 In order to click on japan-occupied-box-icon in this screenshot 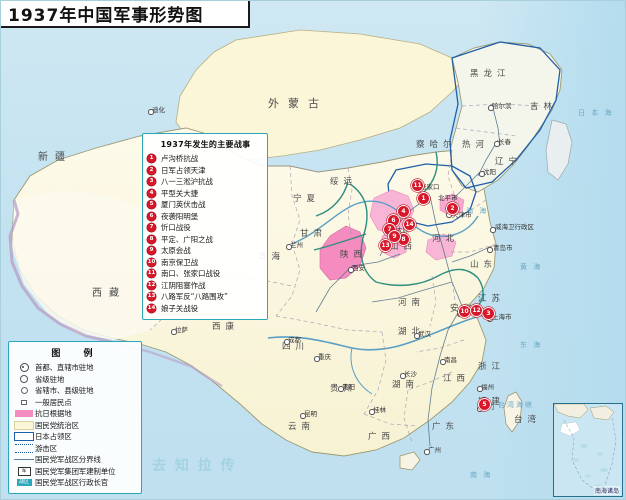, I will do `click(24, 437)`.